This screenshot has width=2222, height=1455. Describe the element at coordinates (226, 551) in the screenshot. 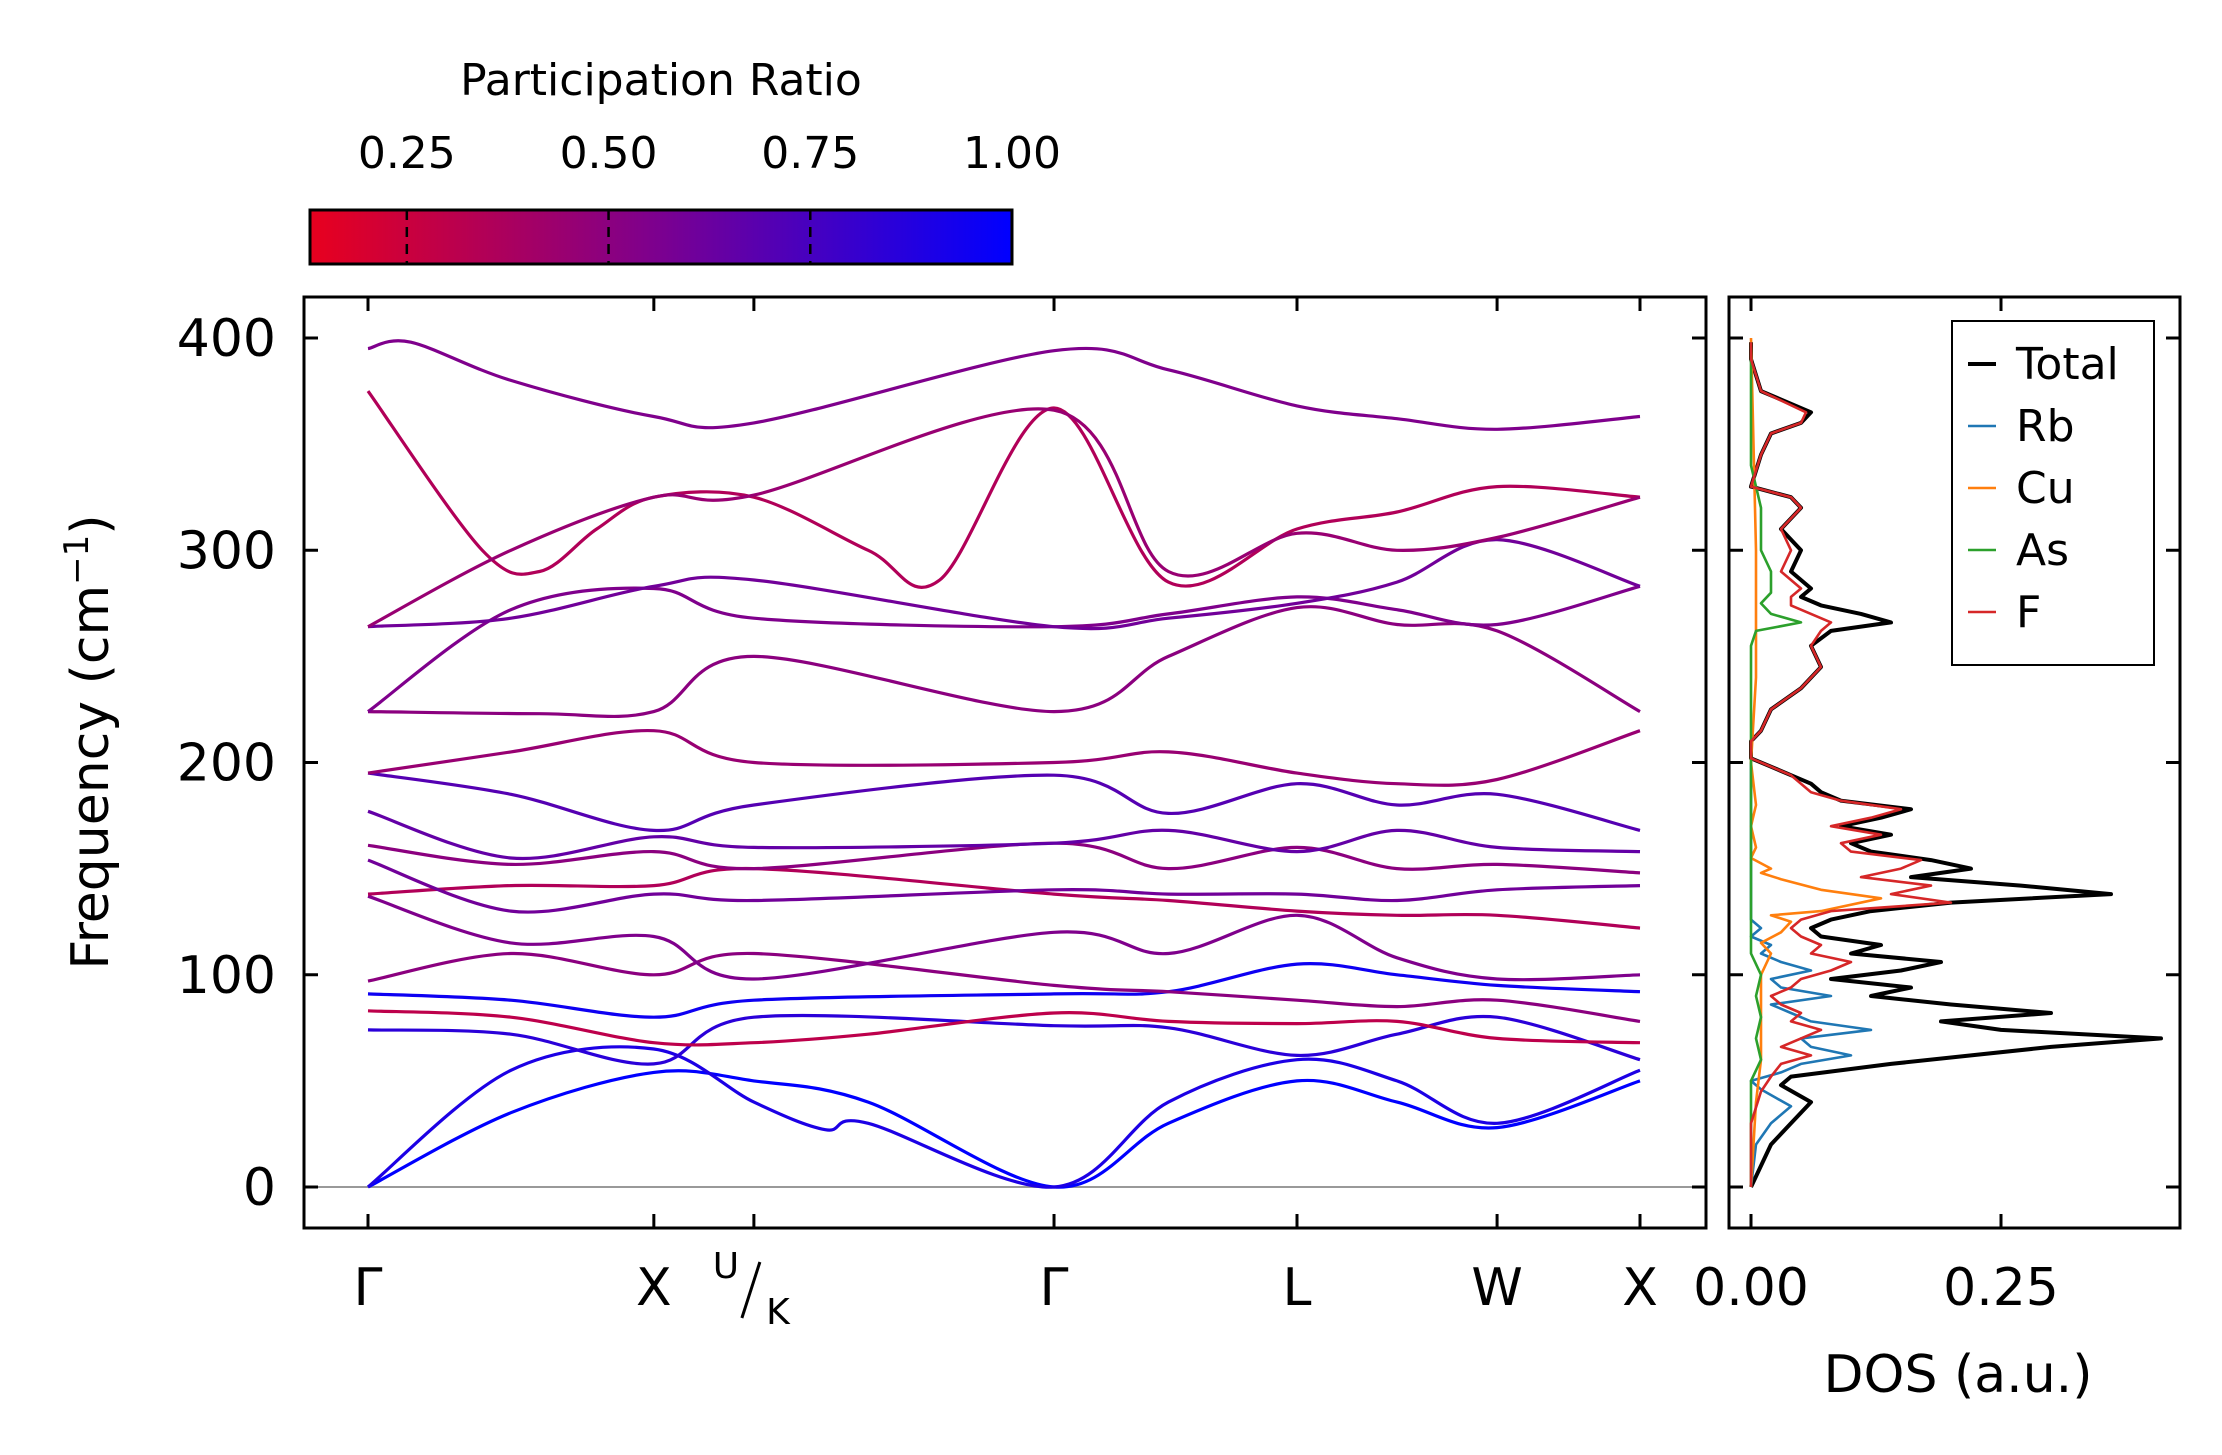

I see `y-tick-label: 300` at that location.